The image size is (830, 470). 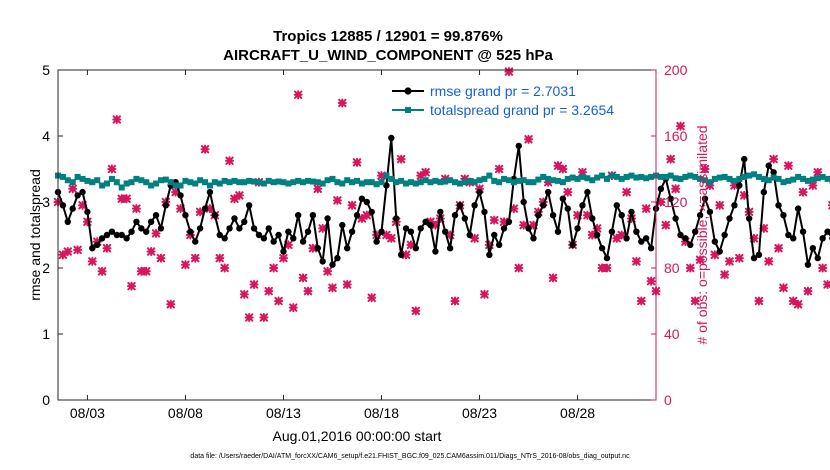 I want to click on legend-box, so click(x=518, y=100).